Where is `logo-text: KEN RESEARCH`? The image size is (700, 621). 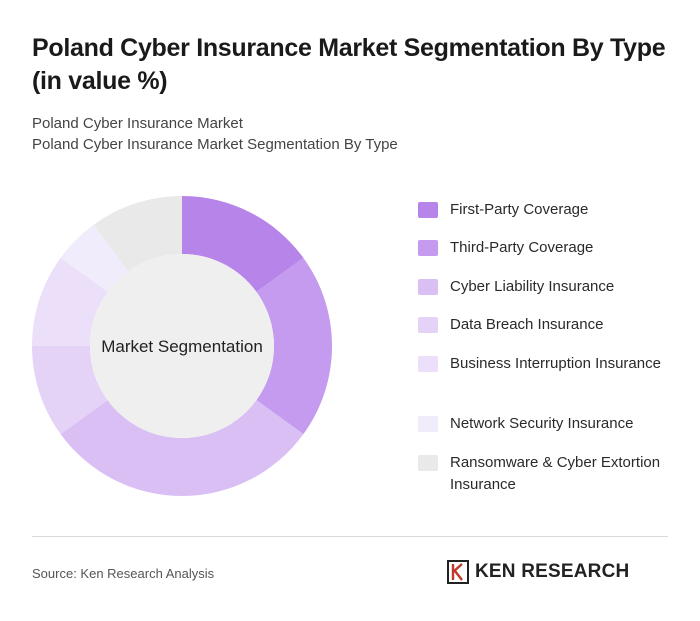 logo-text: KEN RESEARCH is located at coordinates (552, 571).